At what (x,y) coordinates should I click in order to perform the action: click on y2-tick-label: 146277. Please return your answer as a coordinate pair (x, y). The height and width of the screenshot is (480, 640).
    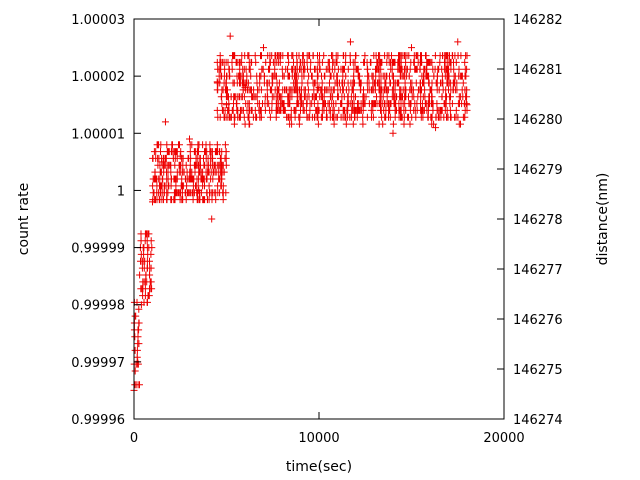
    Looking at the image, I should click on (538, 270).